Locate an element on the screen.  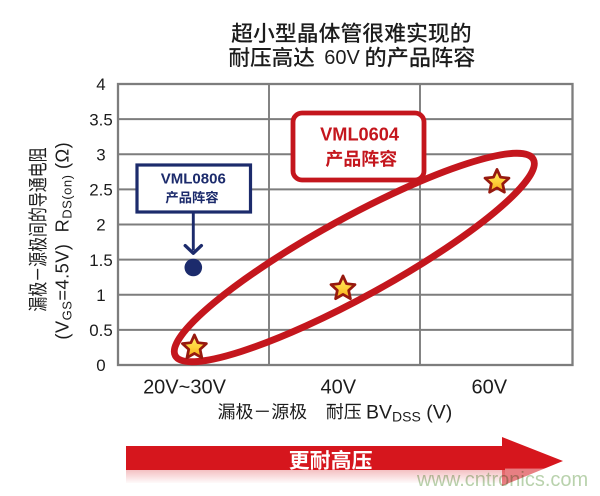
svg-text: 4 is located at coordinates (100, 84).